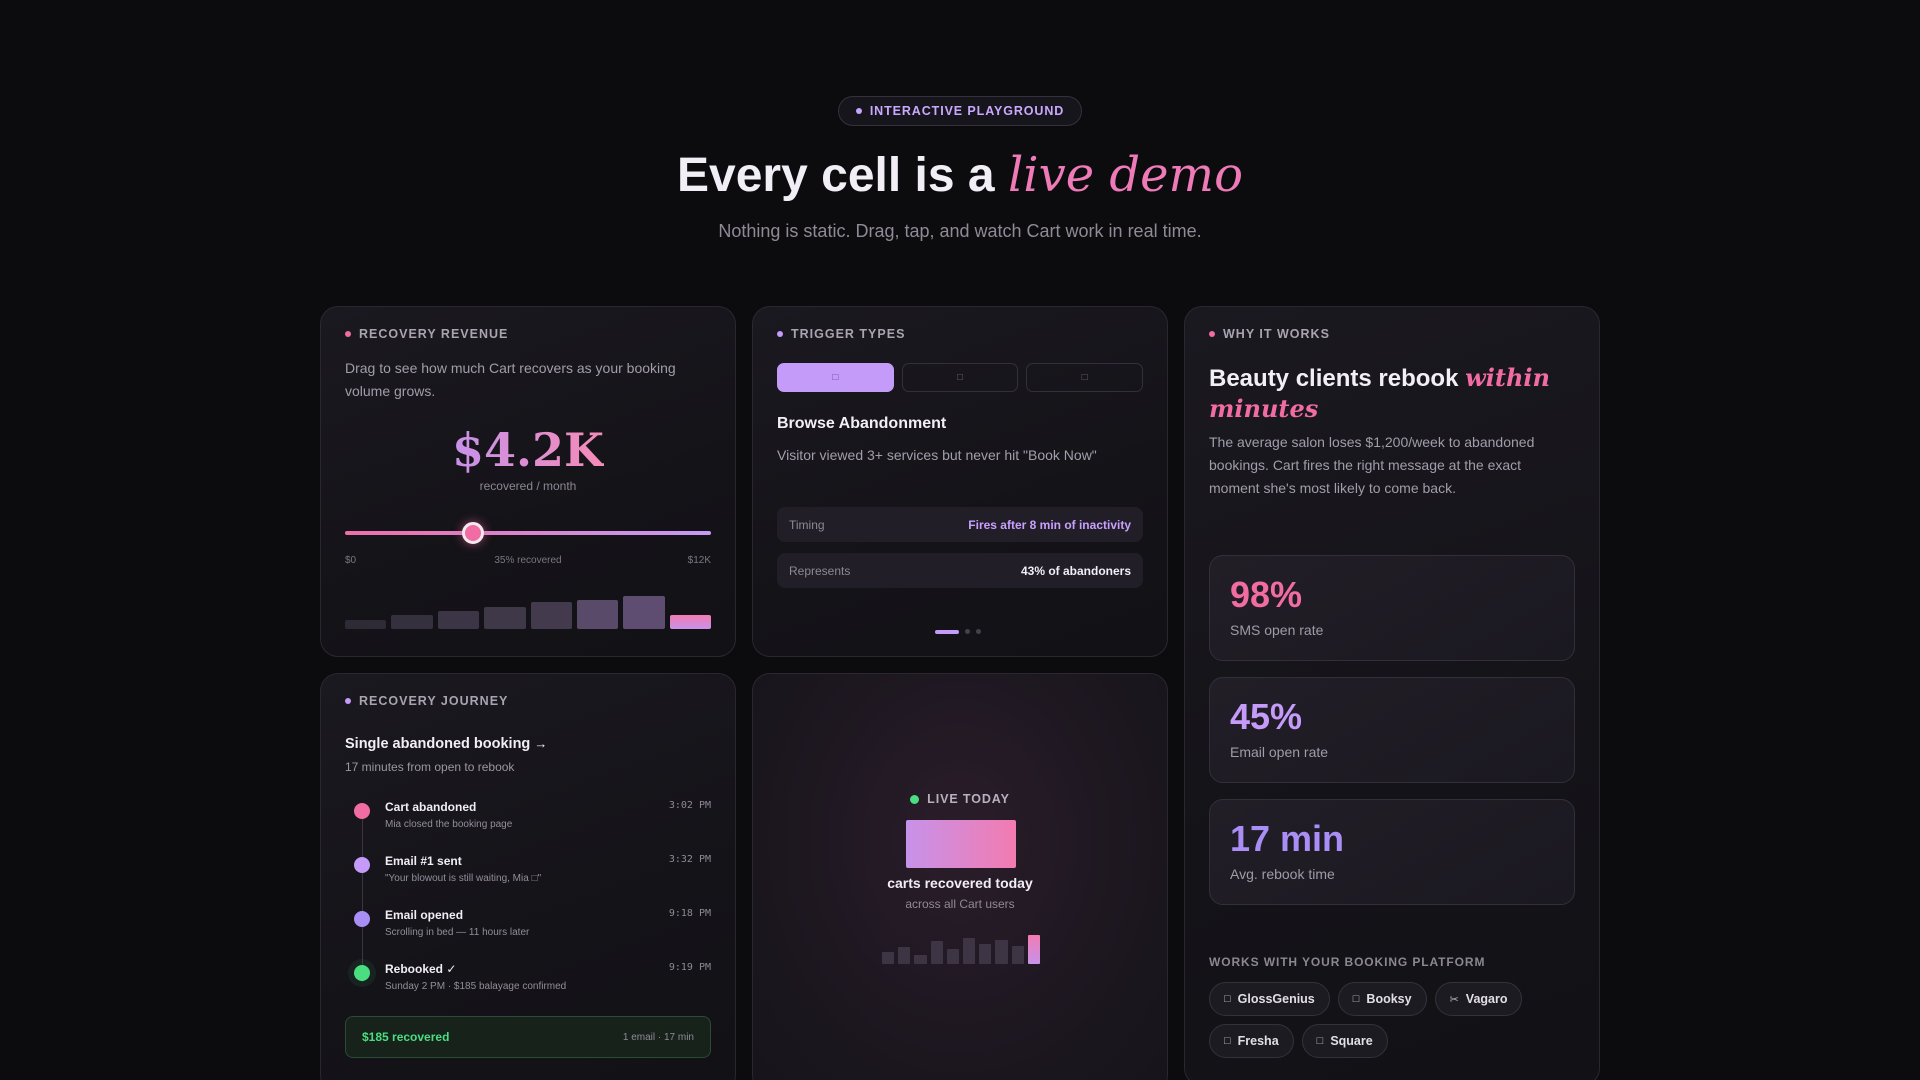 The width and height of the screenshot is (1920, 1080). I want to click on trigger-tabs: □ □ □, so click(960, 377).